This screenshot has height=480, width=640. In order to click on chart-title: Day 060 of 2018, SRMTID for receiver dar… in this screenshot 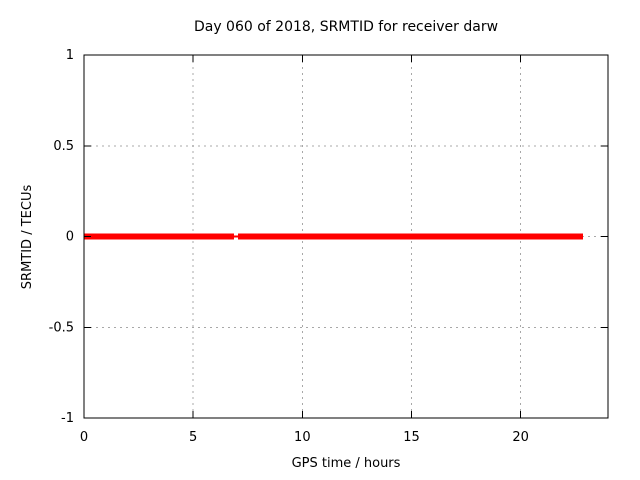, I will do `click(346, 27)`.